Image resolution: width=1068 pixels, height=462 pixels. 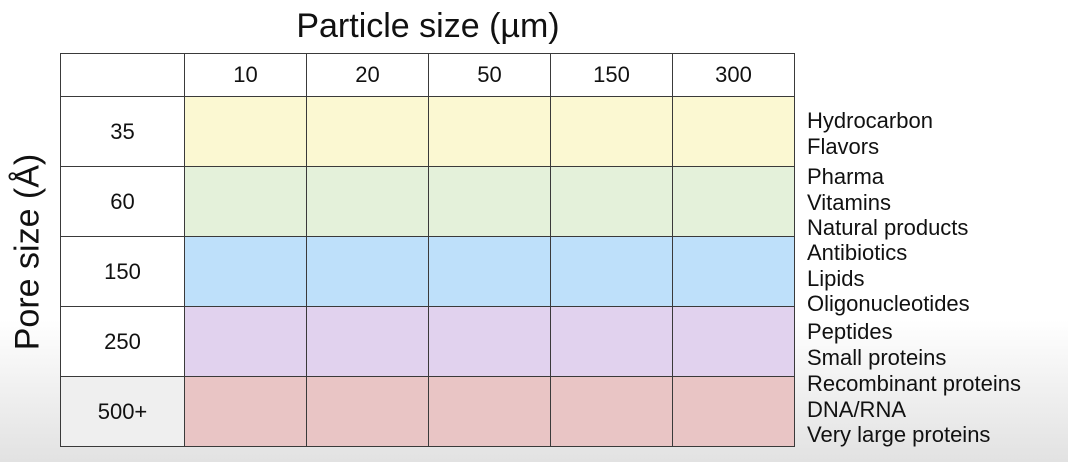 I want to click on application-label: Oligonucleotides, so click(x=888, y=303).